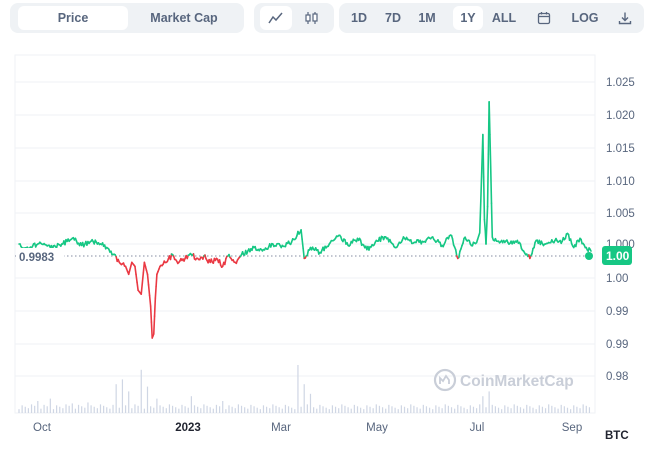  Describe the element at coordinates (617, 436) in the screenshot. I see `quote-currency-label: BTC` at that location.